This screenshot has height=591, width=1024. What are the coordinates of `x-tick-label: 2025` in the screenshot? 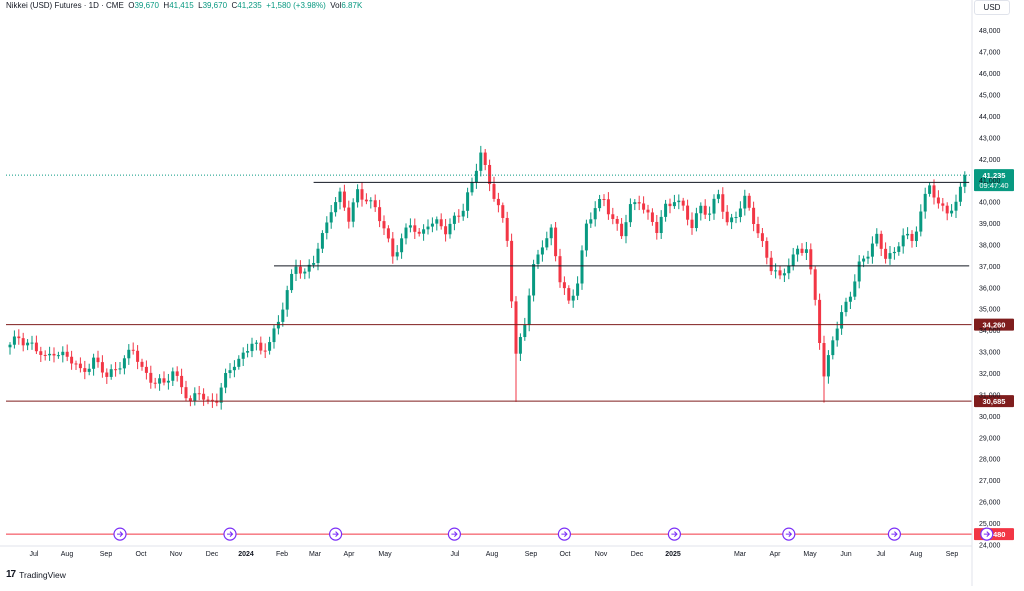 It's located at (673, 554).